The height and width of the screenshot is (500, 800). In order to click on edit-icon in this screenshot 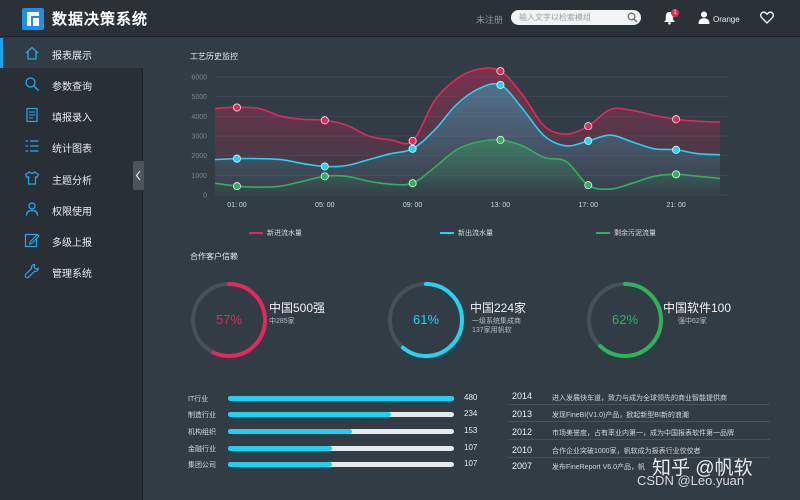, I will do `click(32, 240)`.